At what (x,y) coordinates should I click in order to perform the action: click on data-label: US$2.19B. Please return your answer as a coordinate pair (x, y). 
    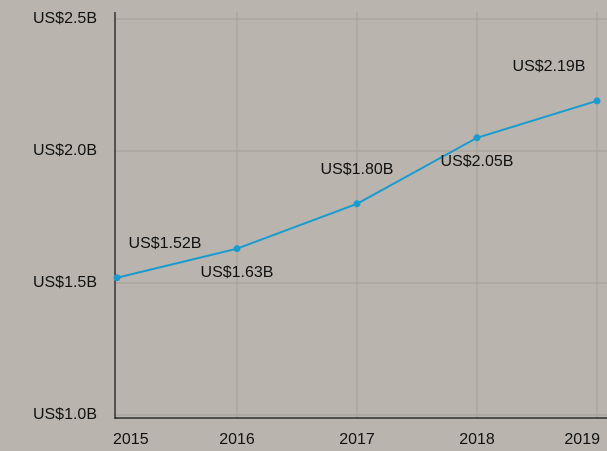
    Looking at the image, I should click on (549, 66).